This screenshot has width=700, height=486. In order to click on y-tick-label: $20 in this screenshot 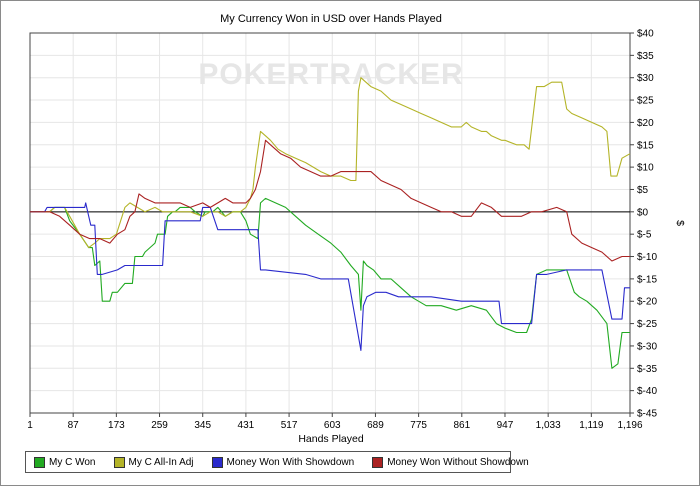, I will do `click(645, 123)`.